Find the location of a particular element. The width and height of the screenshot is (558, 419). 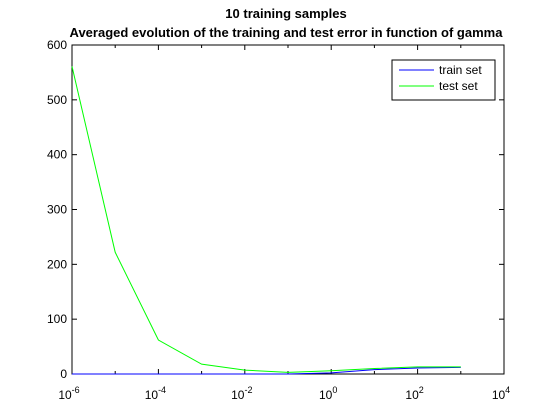

y-tick-label: 0 is located at coordinates (63, 374).